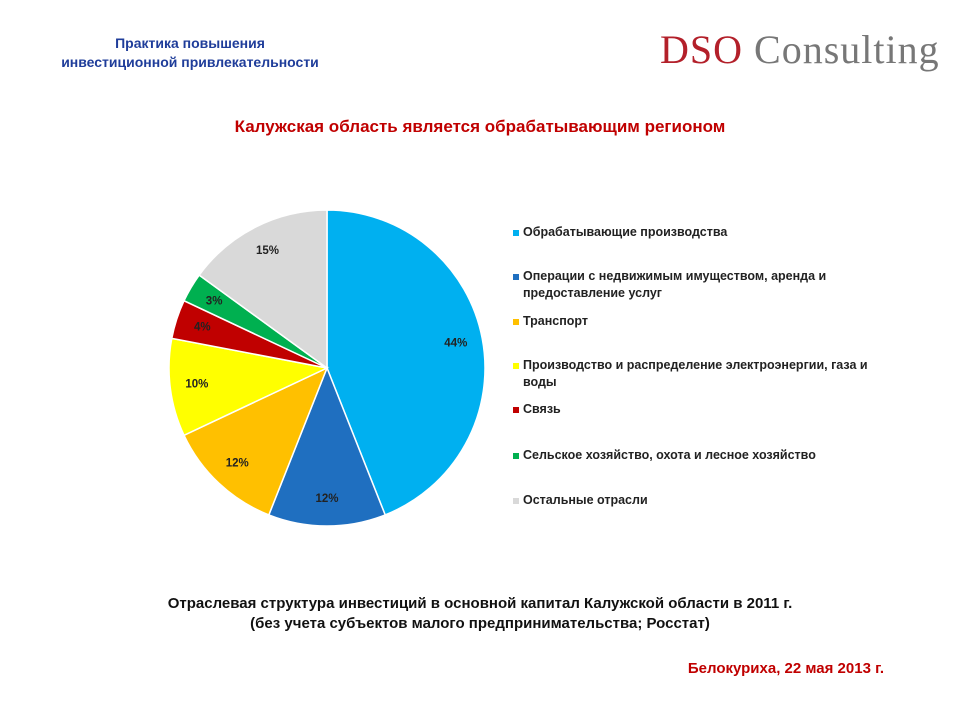  I want to click on logo: DSO Consulting, so click(800, 49).